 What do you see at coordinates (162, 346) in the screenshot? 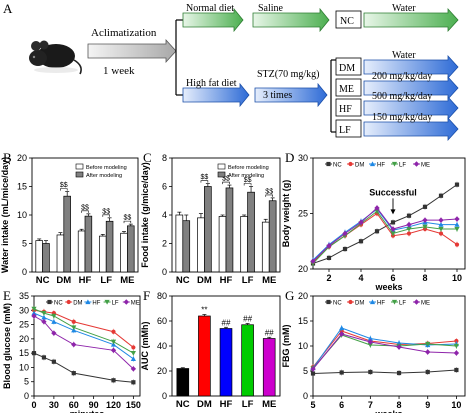
I see `y-tick-label: 40` at bounding box center [162, 346].